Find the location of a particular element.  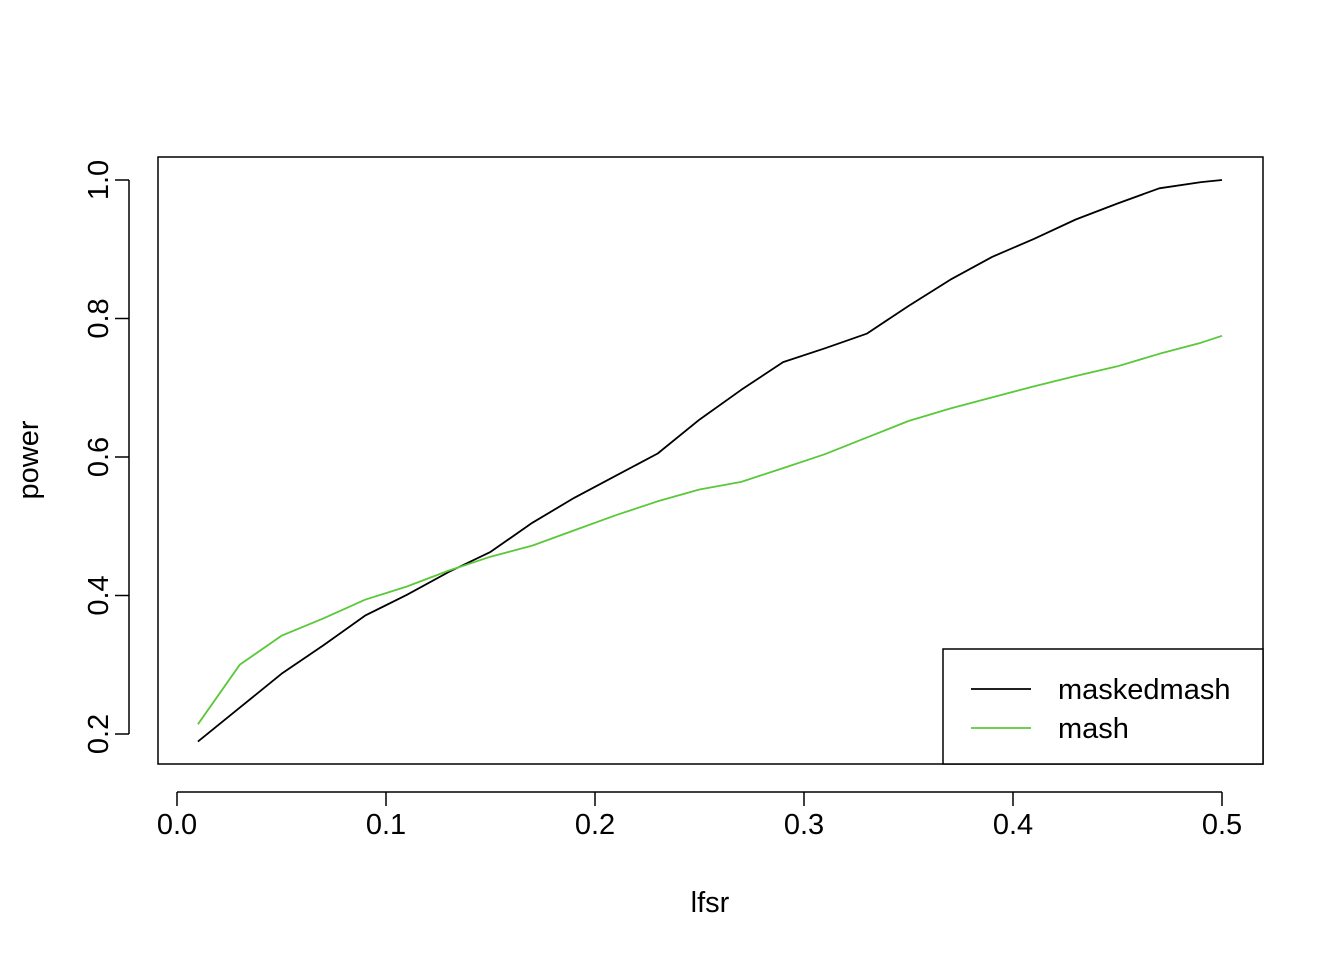

x-tick-label: 0.1 is located at coordinates (386, 825).